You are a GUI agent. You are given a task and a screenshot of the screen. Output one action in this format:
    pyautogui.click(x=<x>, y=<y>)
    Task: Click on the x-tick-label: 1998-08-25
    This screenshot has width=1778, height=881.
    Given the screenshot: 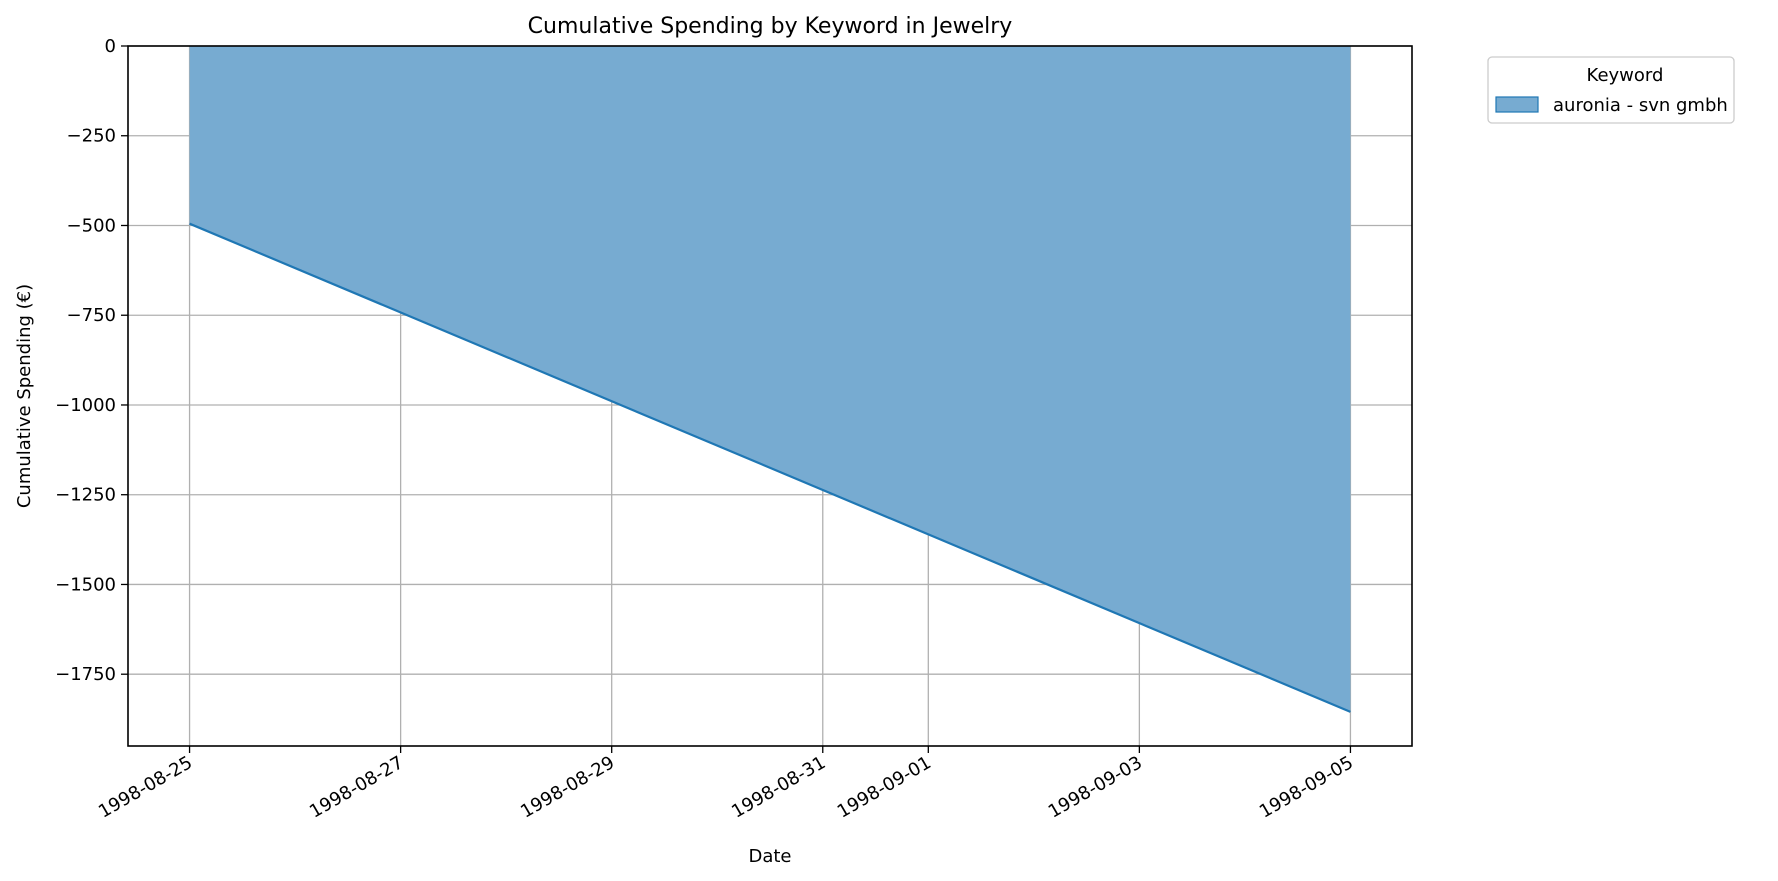 What is the action you would take?
    pyautogui.click(x=145, y=787)
    